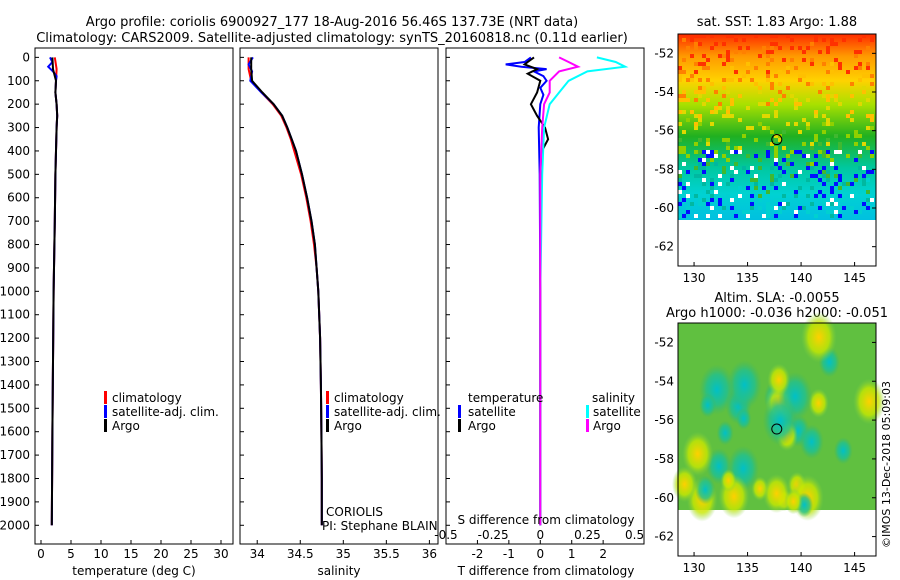 The width and height of the screenshot is (900, 580). Describe the element at coordinates (779, 380) in the screenshot. I see `sla-blob` at that location.